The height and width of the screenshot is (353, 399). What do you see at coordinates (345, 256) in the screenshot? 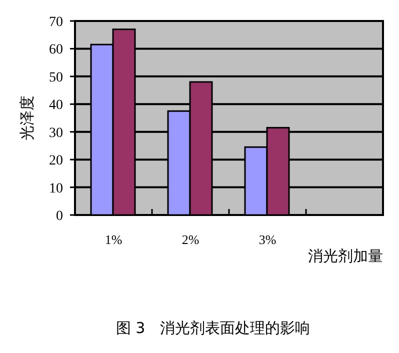
I see `x-axis-title: 消光剂加量` at bounding box center [345, 256].